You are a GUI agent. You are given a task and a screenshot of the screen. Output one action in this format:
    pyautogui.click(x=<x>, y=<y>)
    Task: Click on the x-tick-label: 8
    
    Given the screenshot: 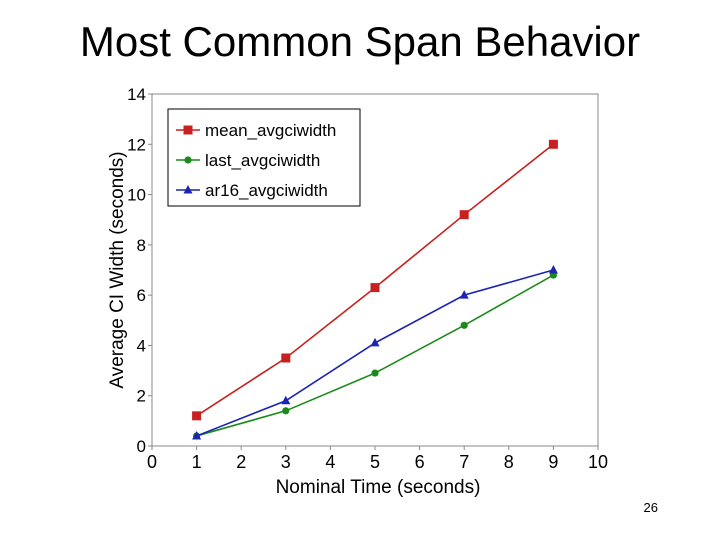 What is the action you would take?
    pyautogui.click(x=509, y=462)
    